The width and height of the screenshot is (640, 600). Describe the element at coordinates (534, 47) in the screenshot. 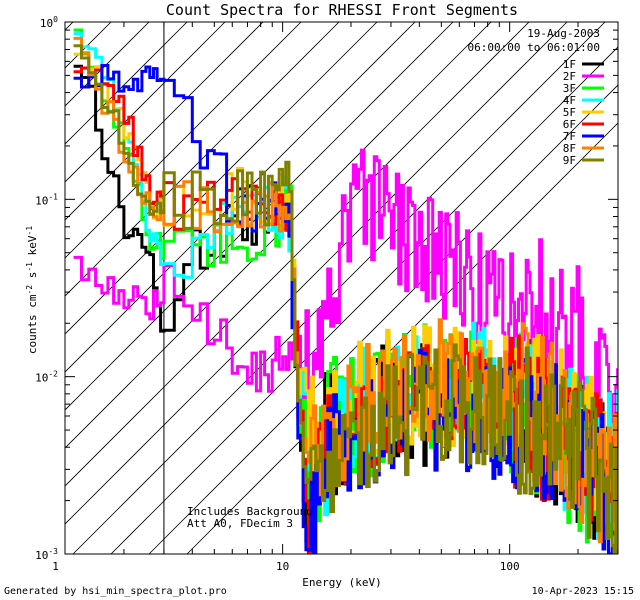

I see `observation-time-range: 06:00:00 to 06:01:00` at that location.